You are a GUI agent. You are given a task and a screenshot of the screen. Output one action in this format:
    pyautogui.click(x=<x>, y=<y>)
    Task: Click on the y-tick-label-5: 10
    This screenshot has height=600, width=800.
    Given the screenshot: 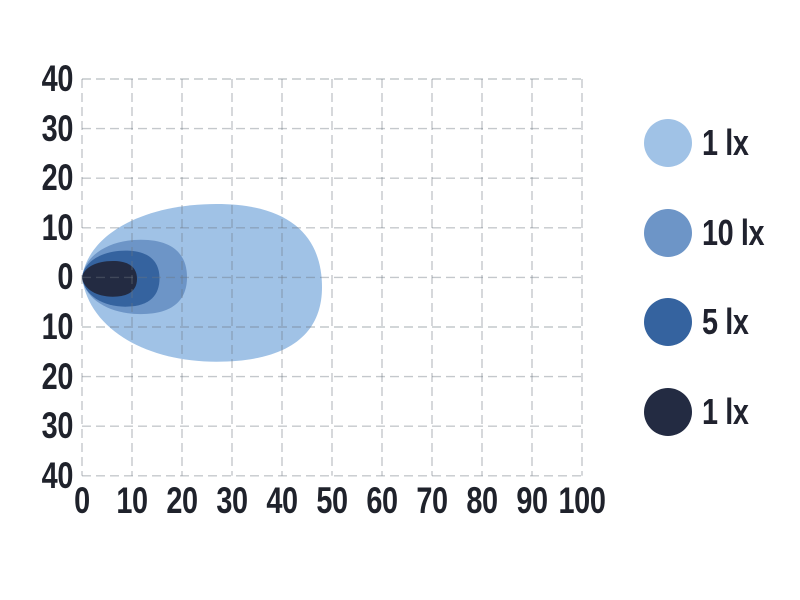 What is the action you would take?
    pyautogui.click(x=57, y=326)
    